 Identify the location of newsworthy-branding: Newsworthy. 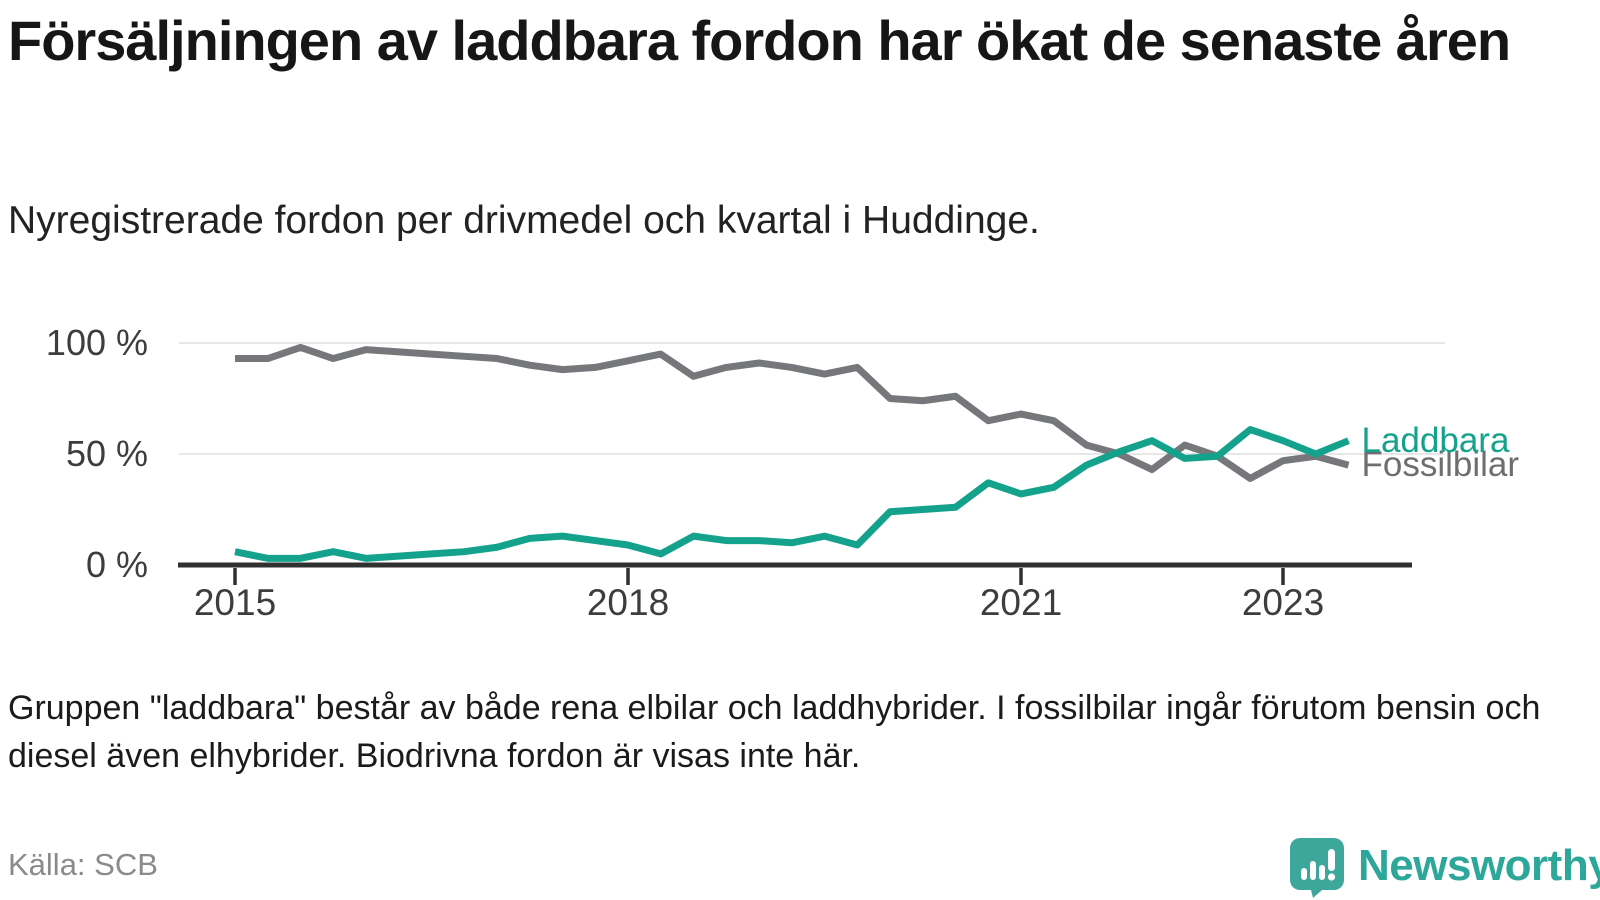
(1445, 868).